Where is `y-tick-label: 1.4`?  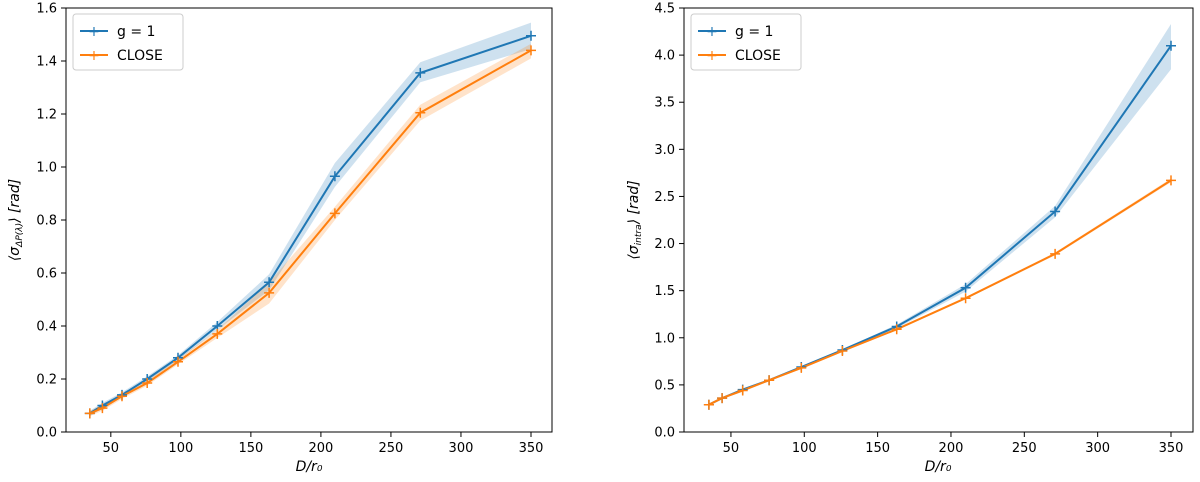 y-tick-label: 1.4 is located at coordinates (46, 62).